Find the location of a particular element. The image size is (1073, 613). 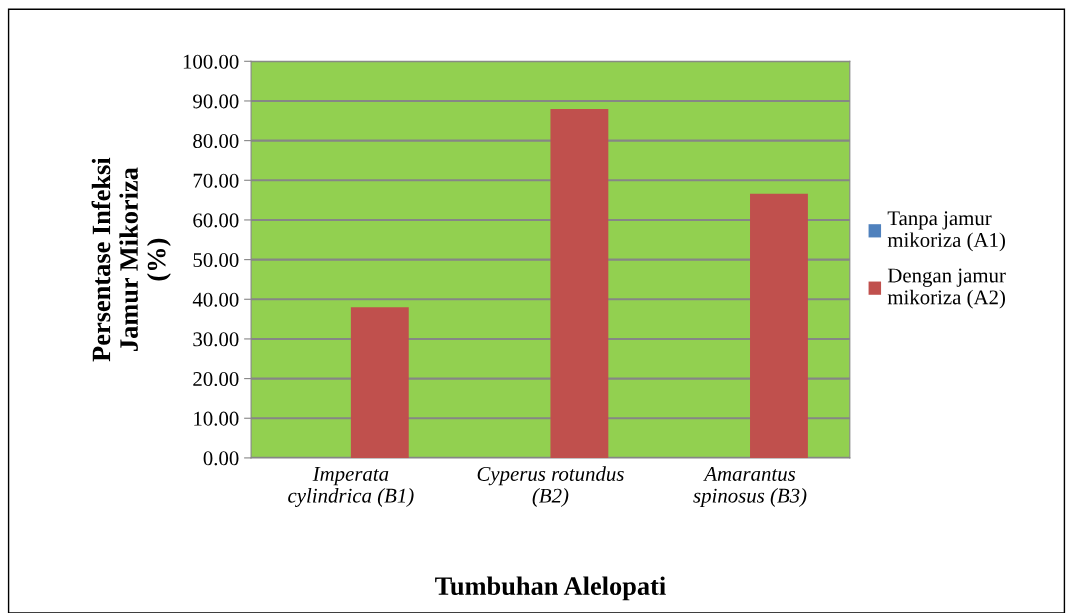

y-tick-label: 30.00 is located at coordinates (216, 339).